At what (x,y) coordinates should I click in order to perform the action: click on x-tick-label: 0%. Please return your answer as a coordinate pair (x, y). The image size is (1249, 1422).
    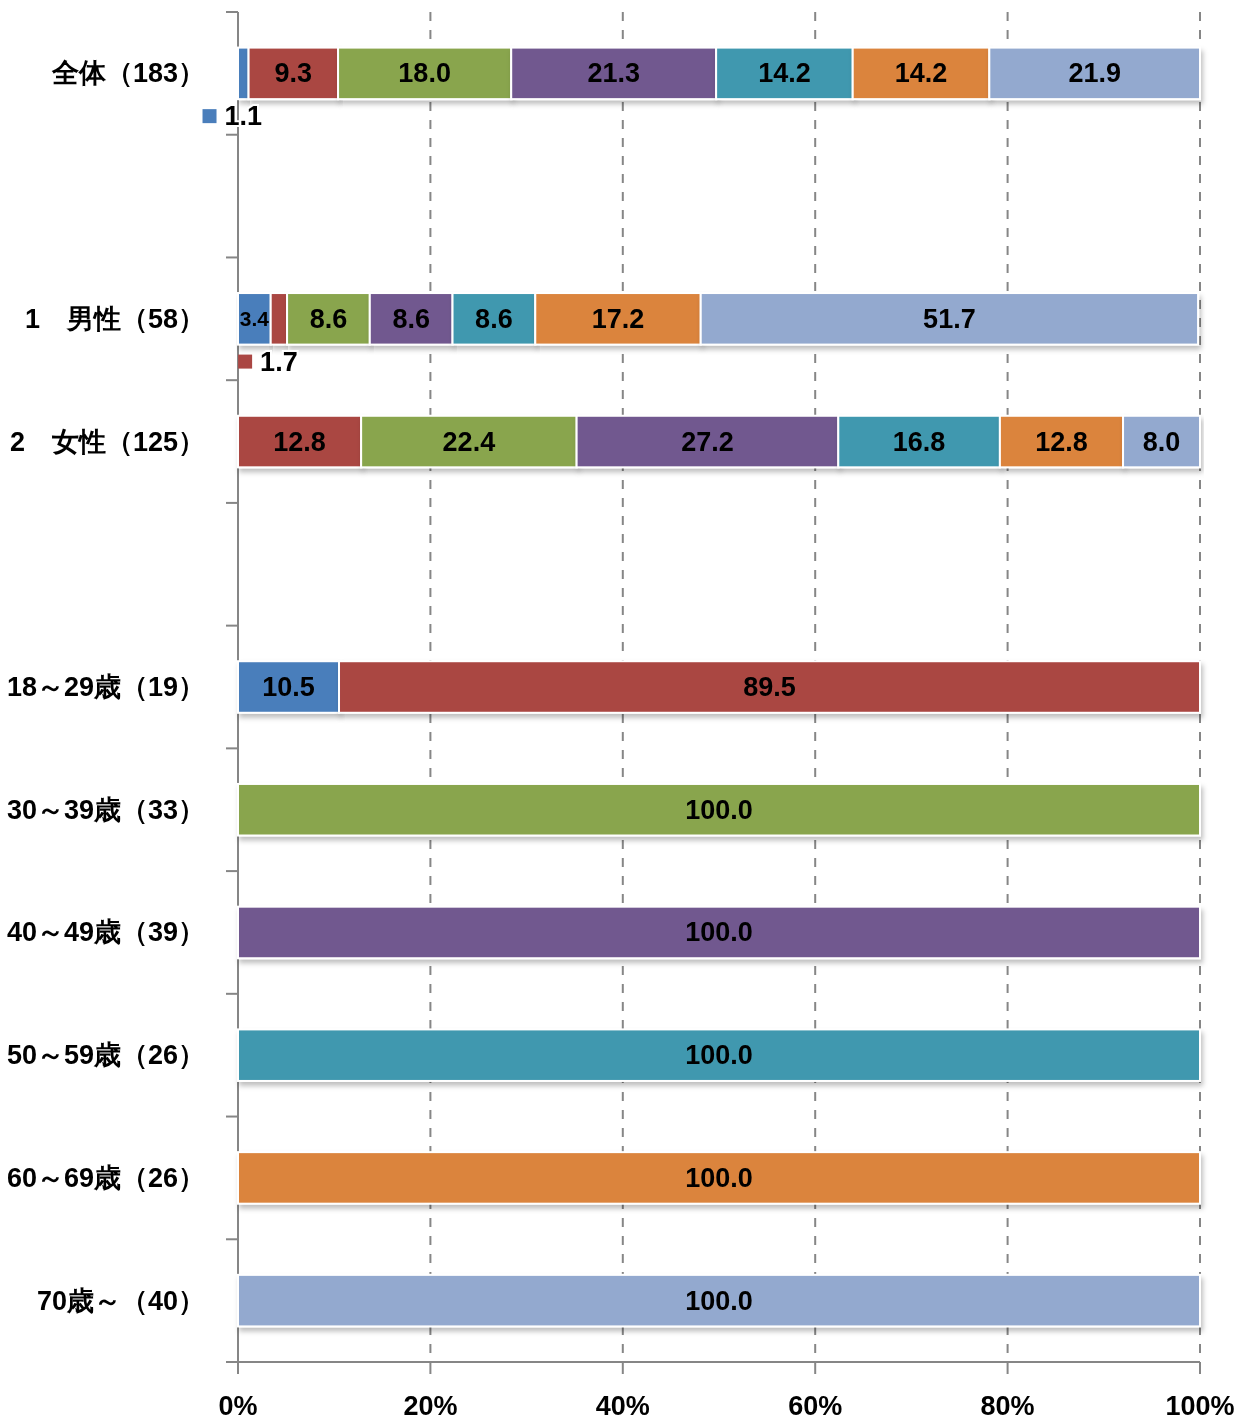
    Looking at the image, I should click on (238, 1406).